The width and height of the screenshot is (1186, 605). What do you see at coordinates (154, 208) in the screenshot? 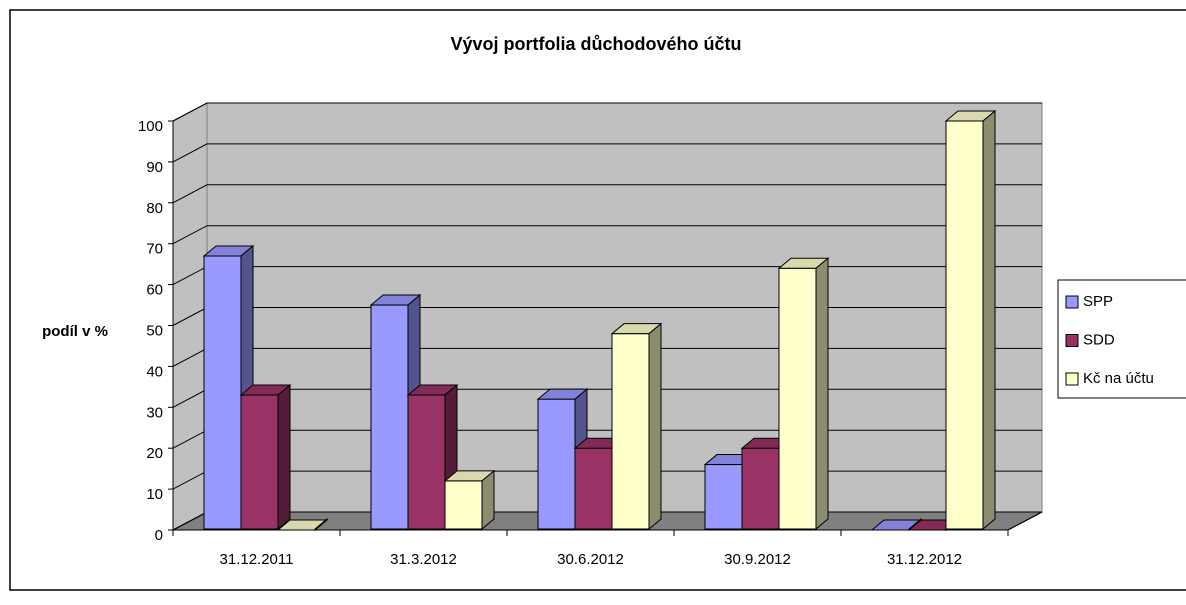
I see `y-tick-label: 80` at bounding box center [154, 208].